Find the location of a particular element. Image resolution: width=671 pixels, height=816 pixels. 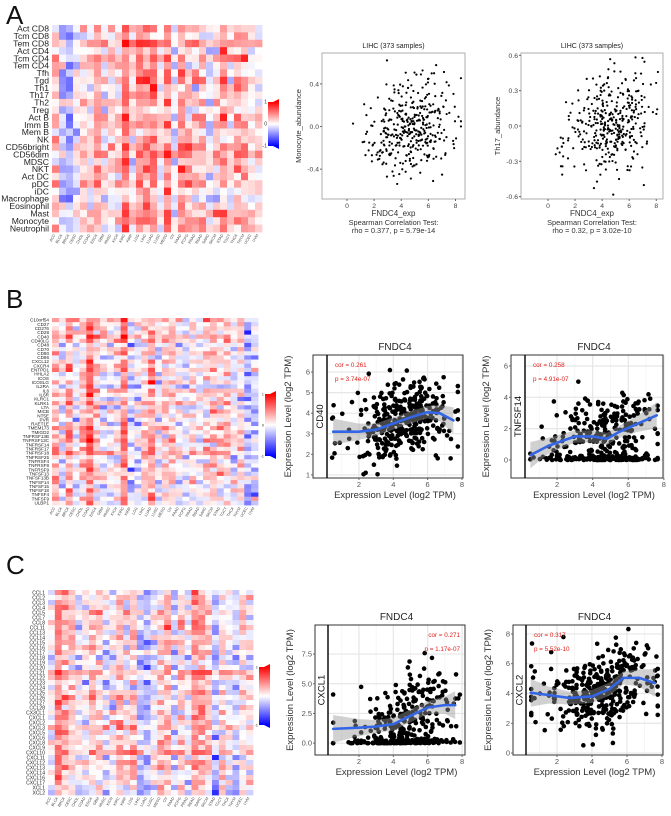

colorbar is located at coordinates (273, 124).